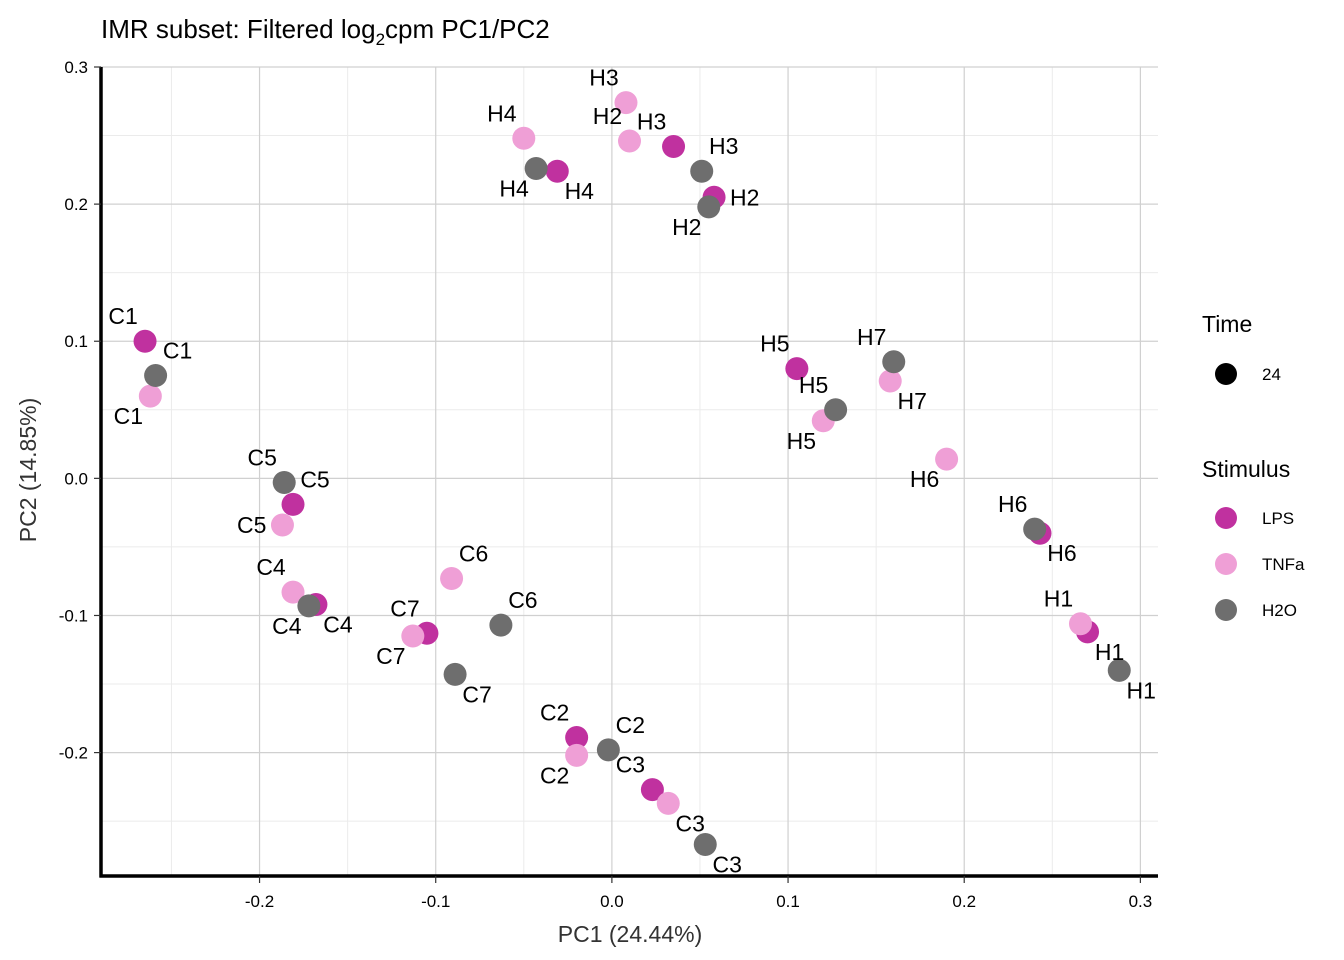  What do you see at coordinates (473, 553) in the screenshot?
I see `point-label-c6: C6` at bounding box center [473, 553].